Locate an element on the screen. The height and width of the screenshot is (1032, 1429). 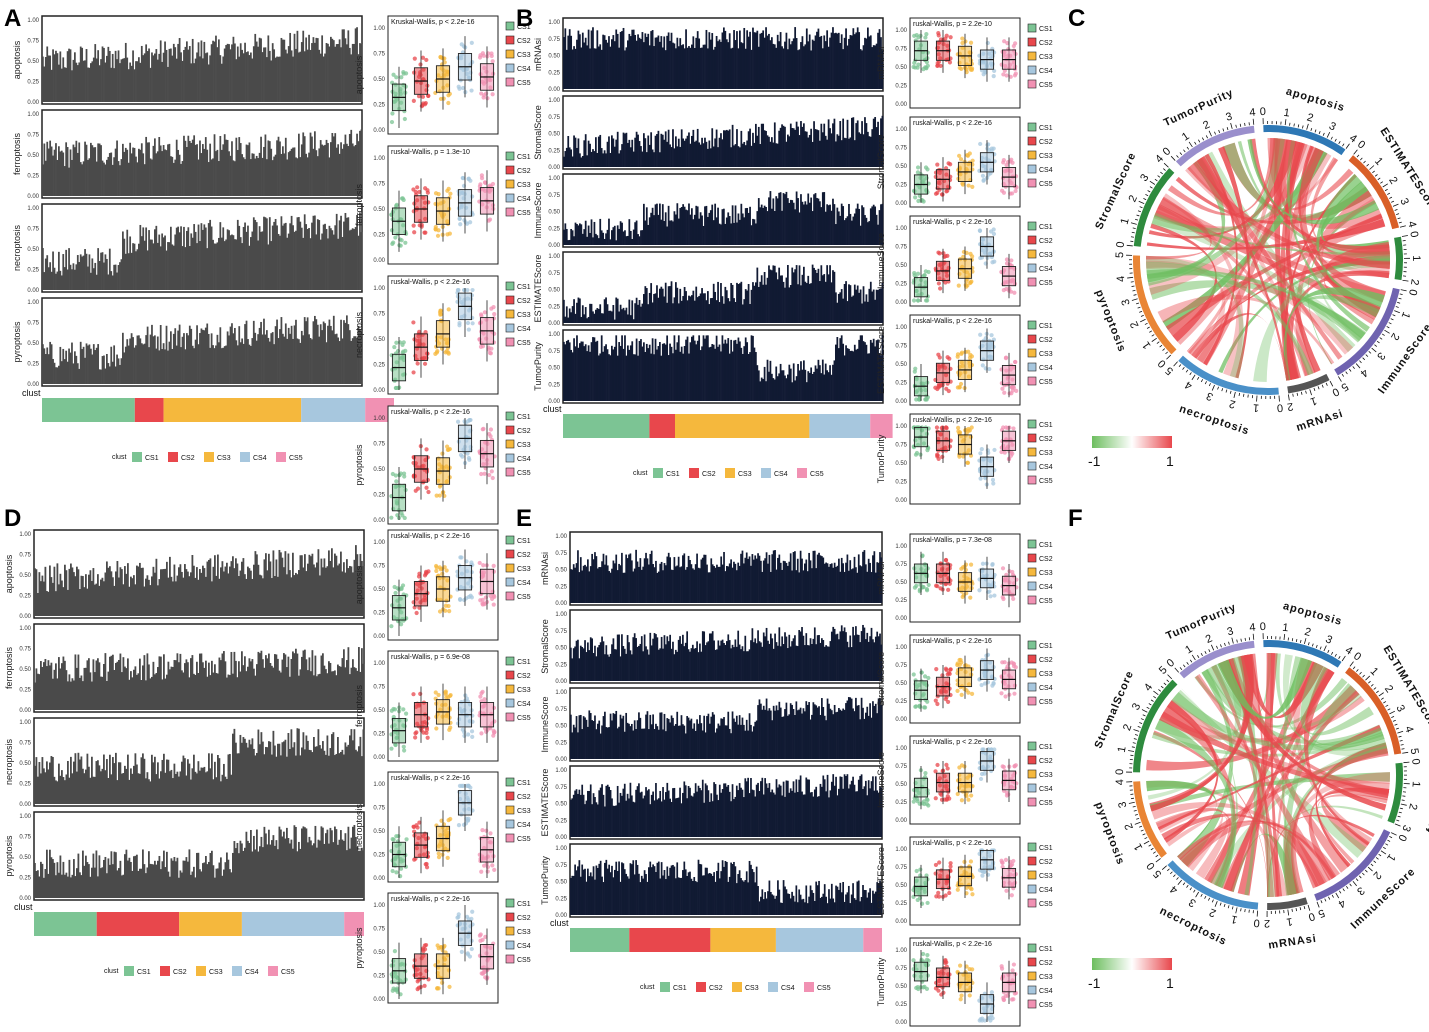
legend-swatch-CS4 is located at coordinates (1032, 466).